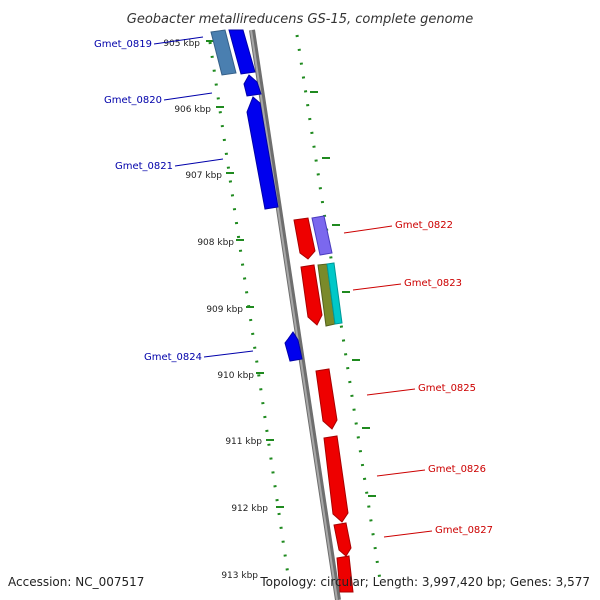  What do you see at coordinates (181, 44) in the screenshot?
I see `tick-label: 905 kbp` at bounding box center [181, 44].